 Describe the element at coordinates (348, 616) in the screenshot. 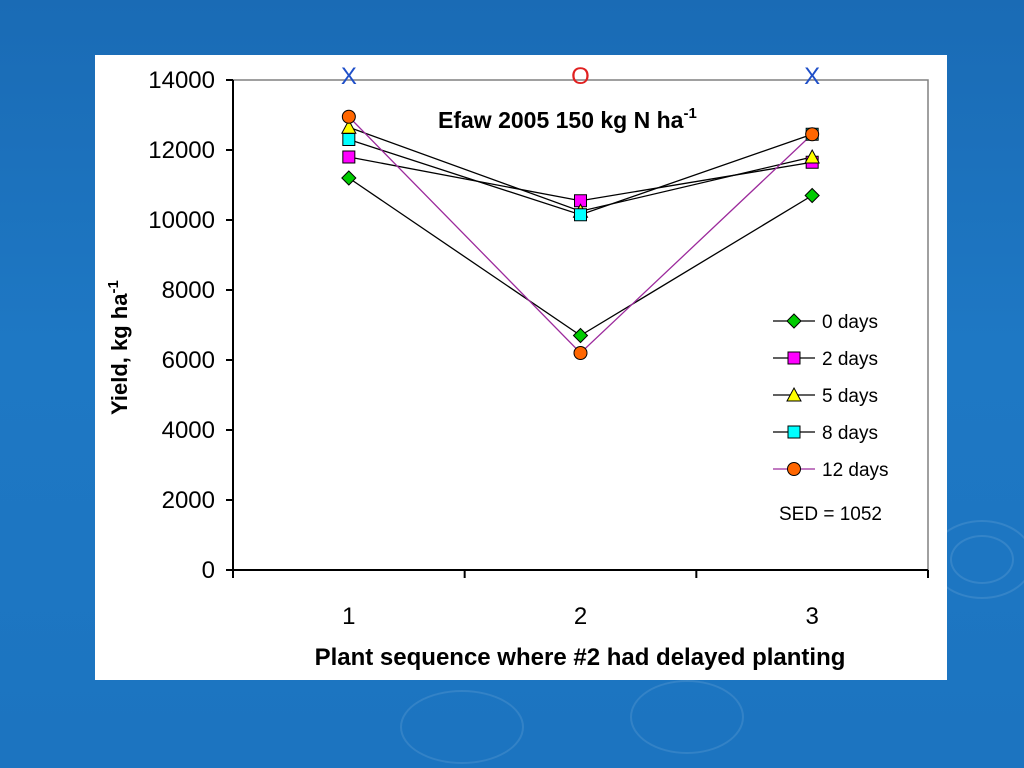

I see `x-tick-label: 1` at that location.